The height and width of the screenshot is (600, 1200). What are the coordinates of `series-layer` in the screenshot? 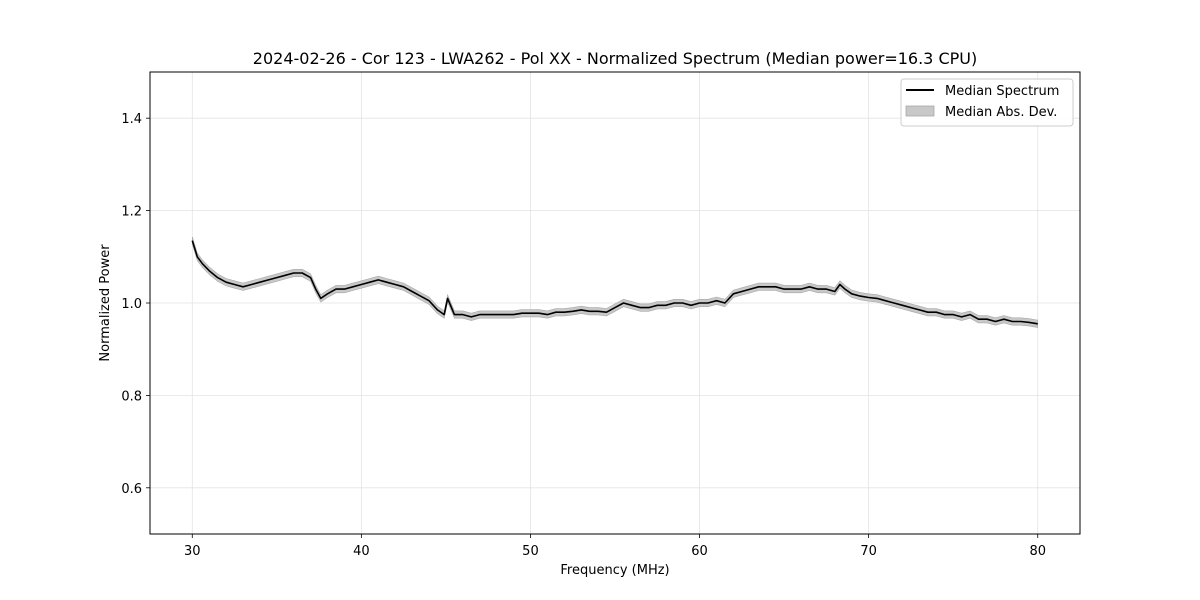 It's located at (614, 282).